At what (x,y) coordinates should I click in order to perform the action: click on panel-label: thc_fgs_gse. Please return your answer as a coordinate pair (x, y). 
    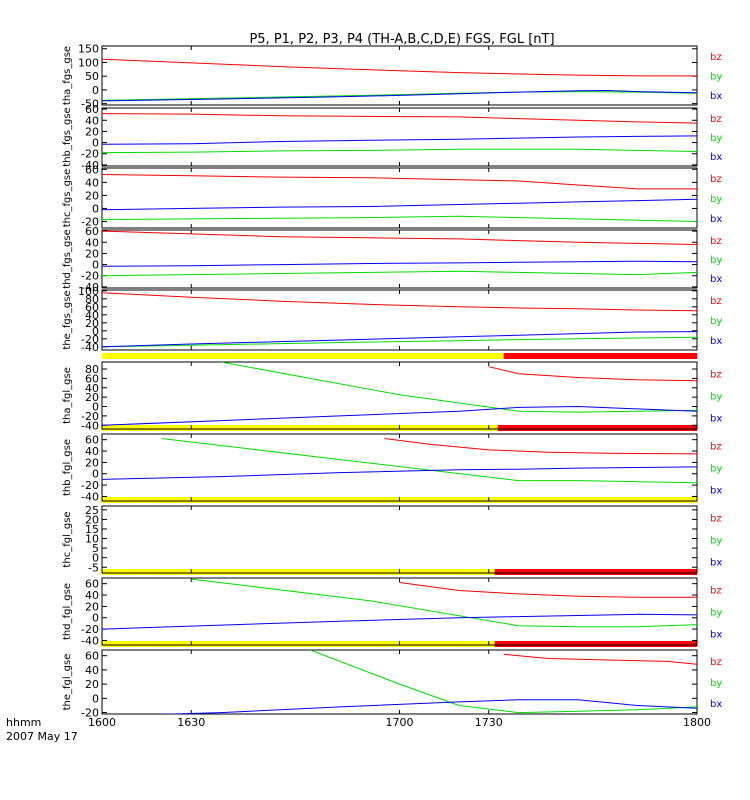
    Looking at the image, I should click on (67, 198).